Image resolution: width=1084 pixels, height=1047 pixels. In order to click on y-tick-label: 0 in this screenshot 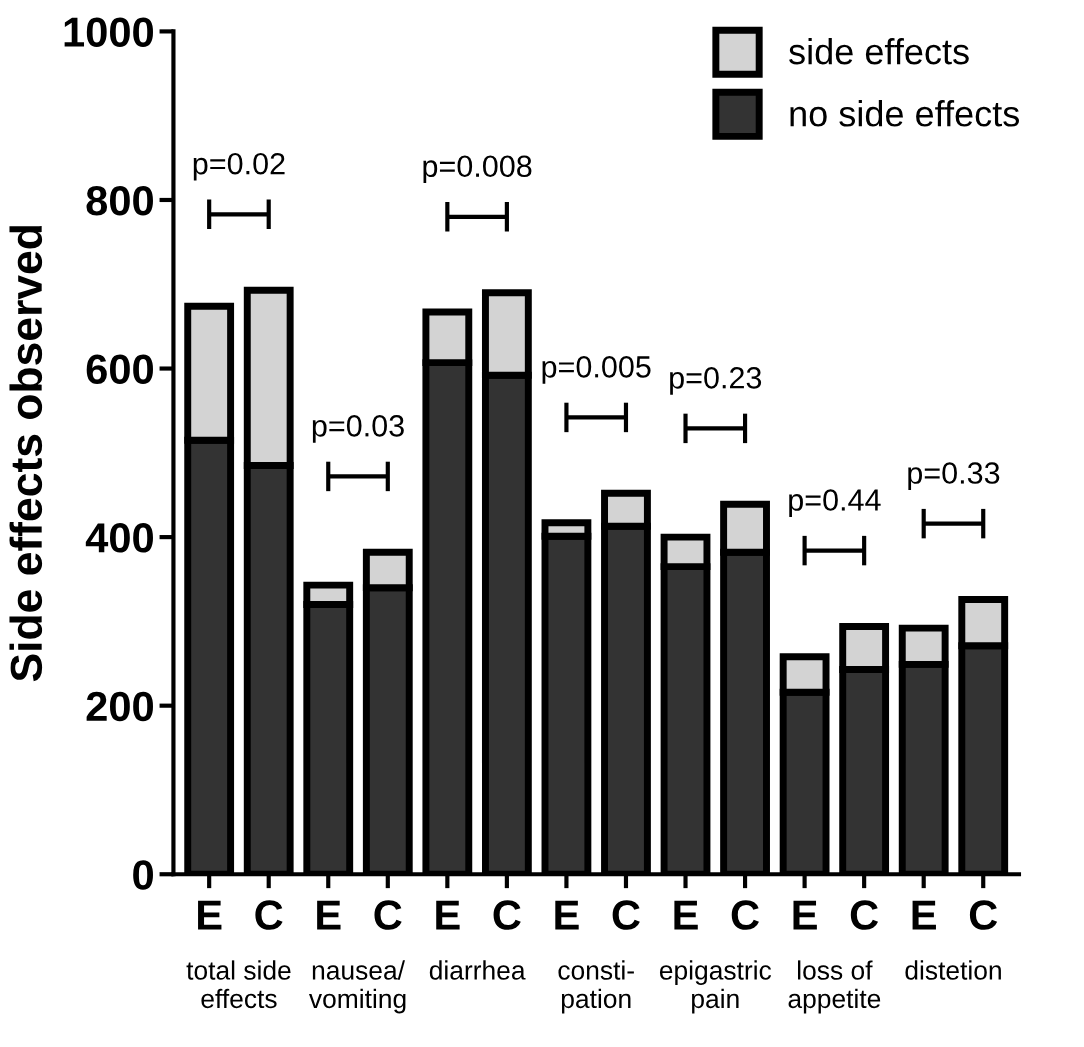, I will do `click(143, 875)`.